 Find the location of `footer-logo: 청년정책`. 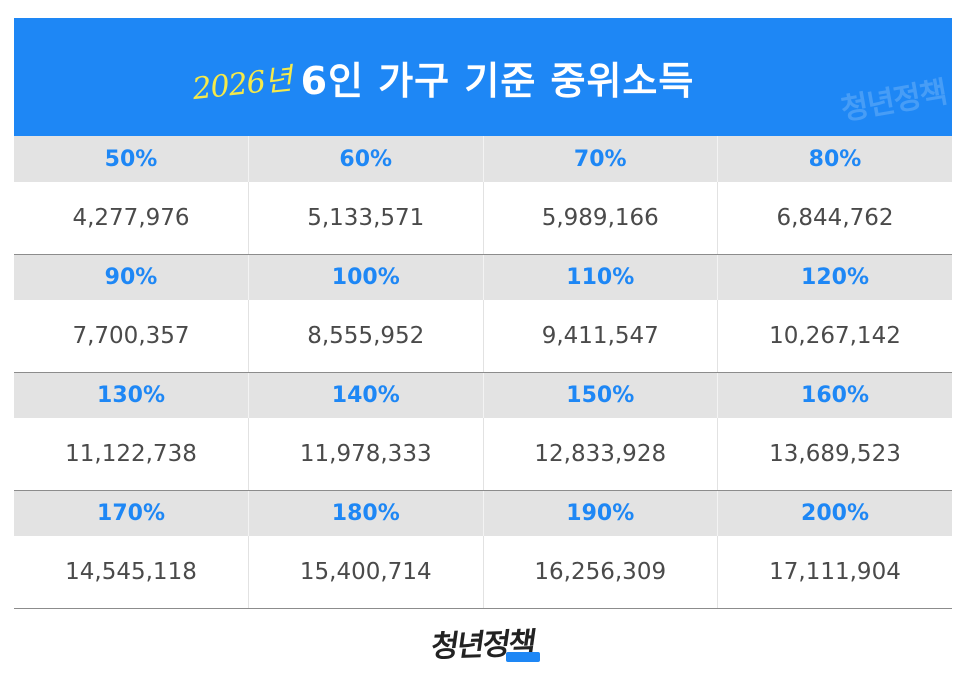

footer-logo: 청년정책 is located at coordinates (483, 642).